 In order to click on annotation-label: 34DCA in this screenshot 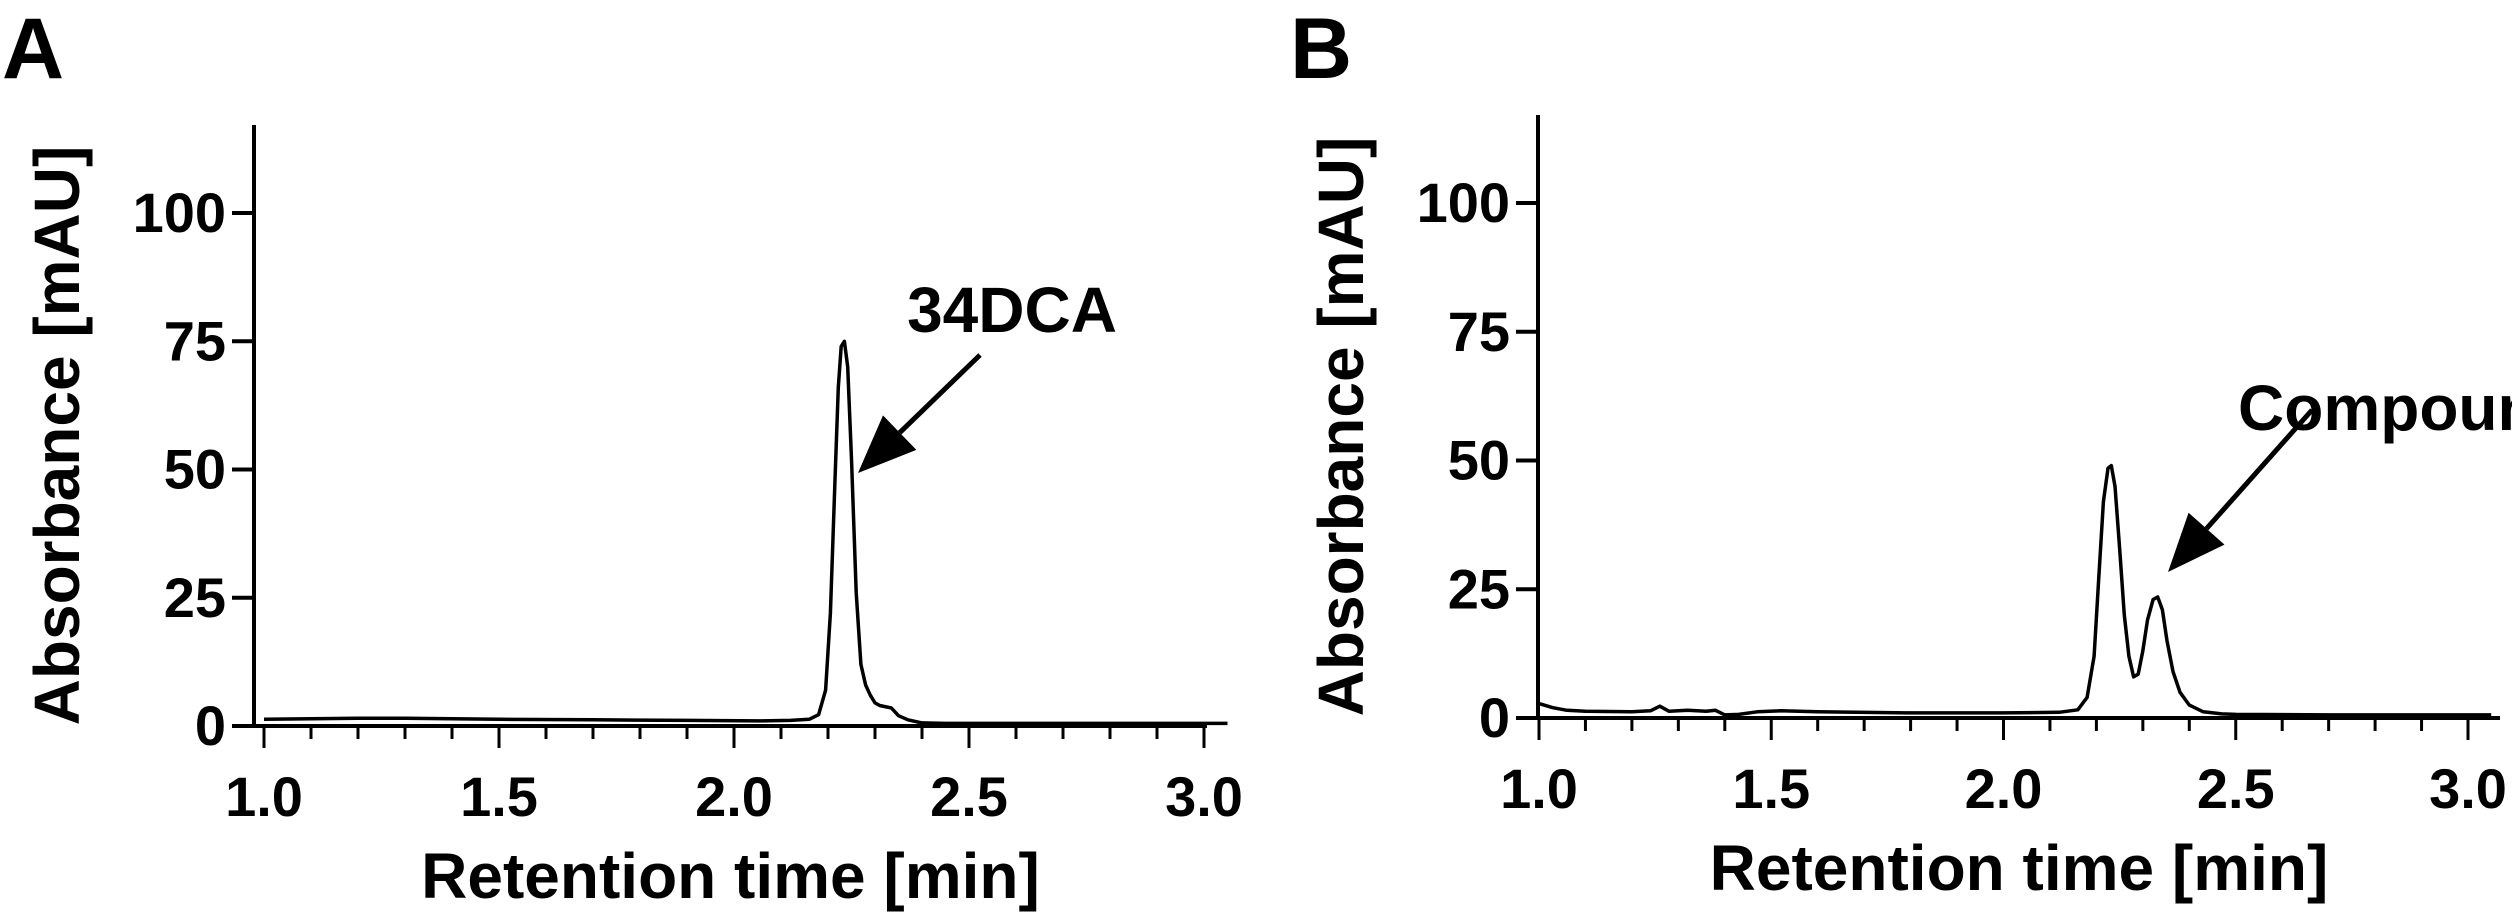, I will do `click(1012, 310)`.